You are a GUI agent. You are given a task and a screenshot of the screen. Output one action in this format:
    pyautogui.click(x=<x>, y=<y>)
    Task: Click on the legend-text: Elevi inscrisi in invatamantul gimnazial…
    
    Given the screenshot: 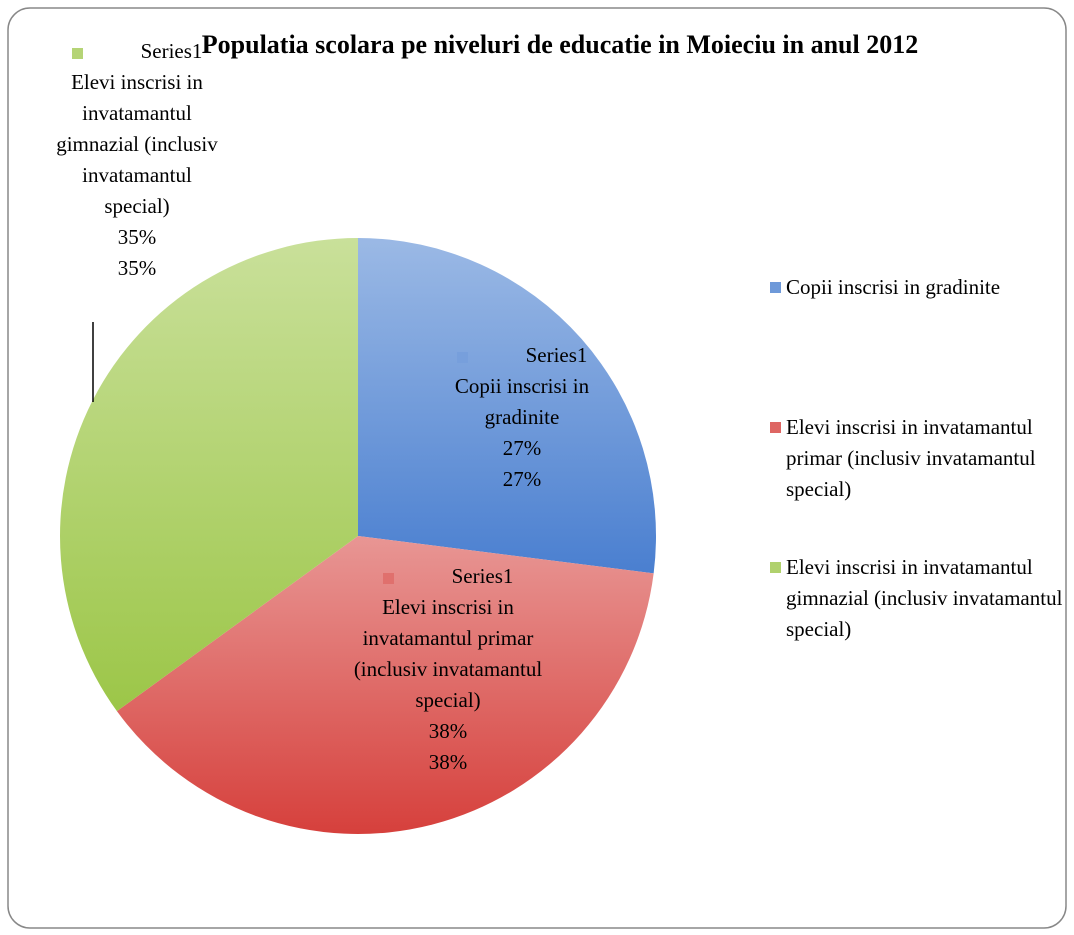 What is the action you would take?
    pyautogui.click(x=924, y=598)
    